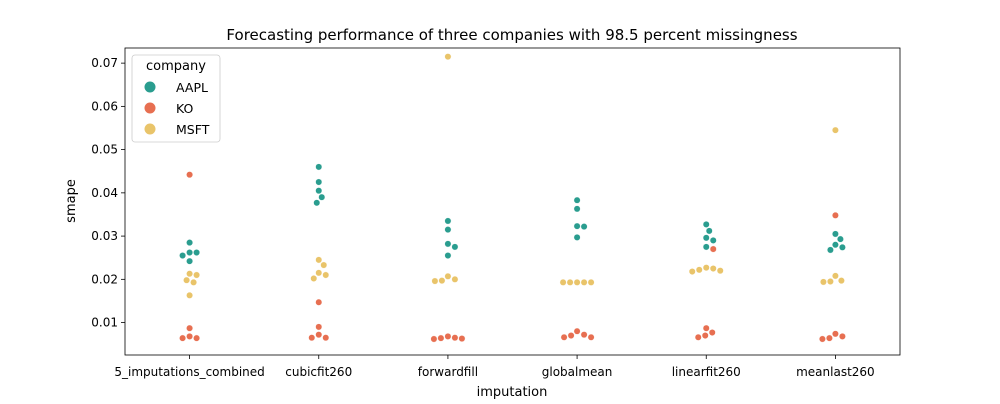 The height and width of the screenshot is (404, 1000). What do you see at coordinates (150, 129) in the screenshot?
I see `legend-marker-msft` at bounding box center [150, 129].